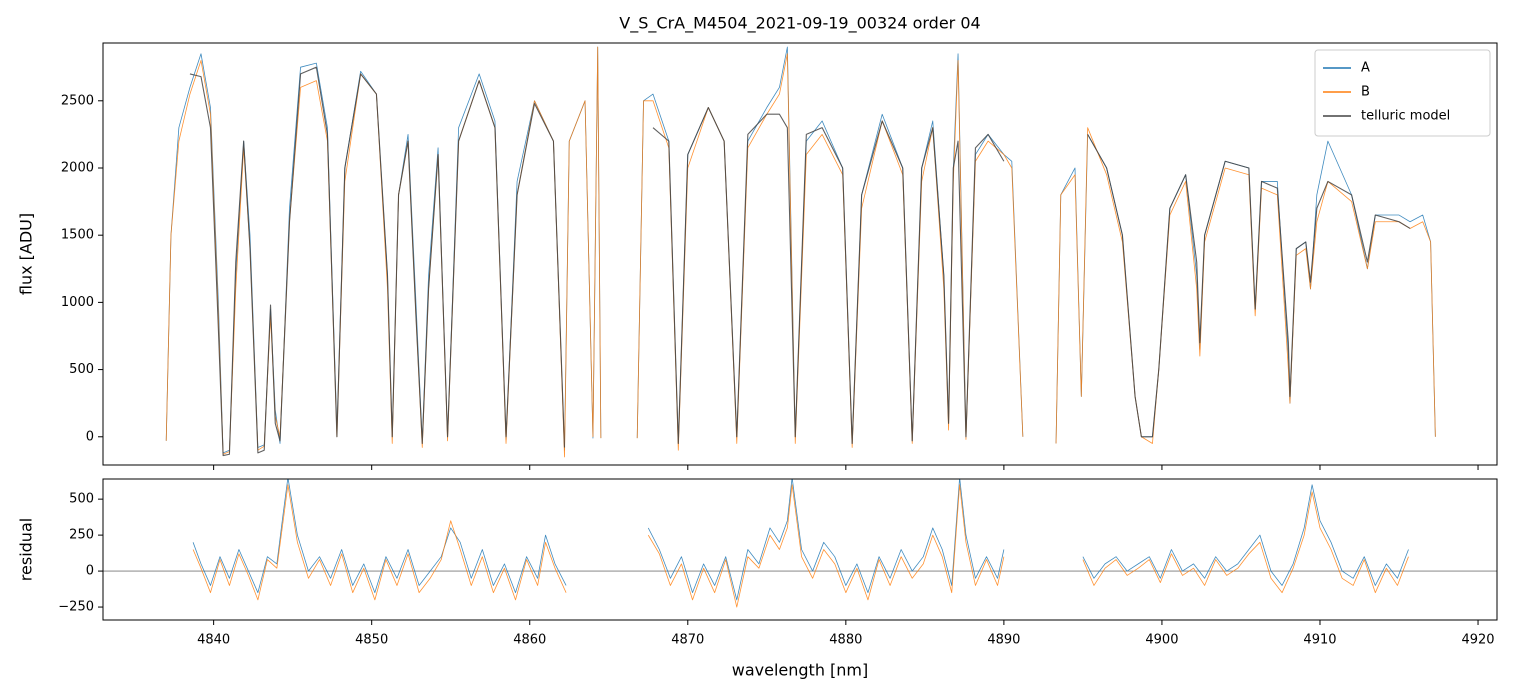  I want to click on y-tick-label: −250, so click(76, 607).